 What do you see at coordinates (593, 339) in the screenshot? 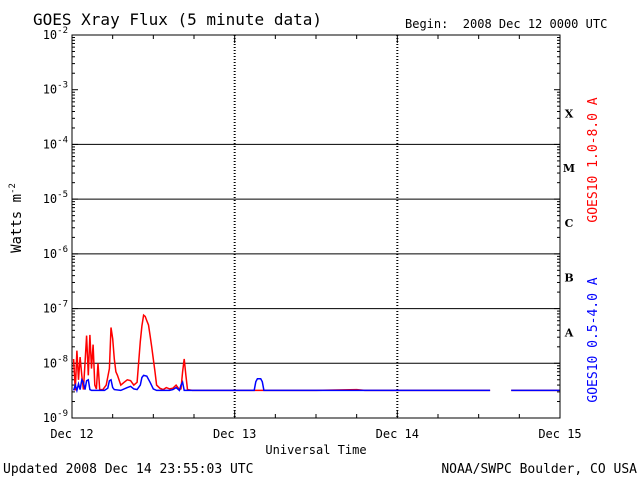
I see `legend-goes10-short: GOES10 0.5-4.0 A` at bounding box center [593, 339].